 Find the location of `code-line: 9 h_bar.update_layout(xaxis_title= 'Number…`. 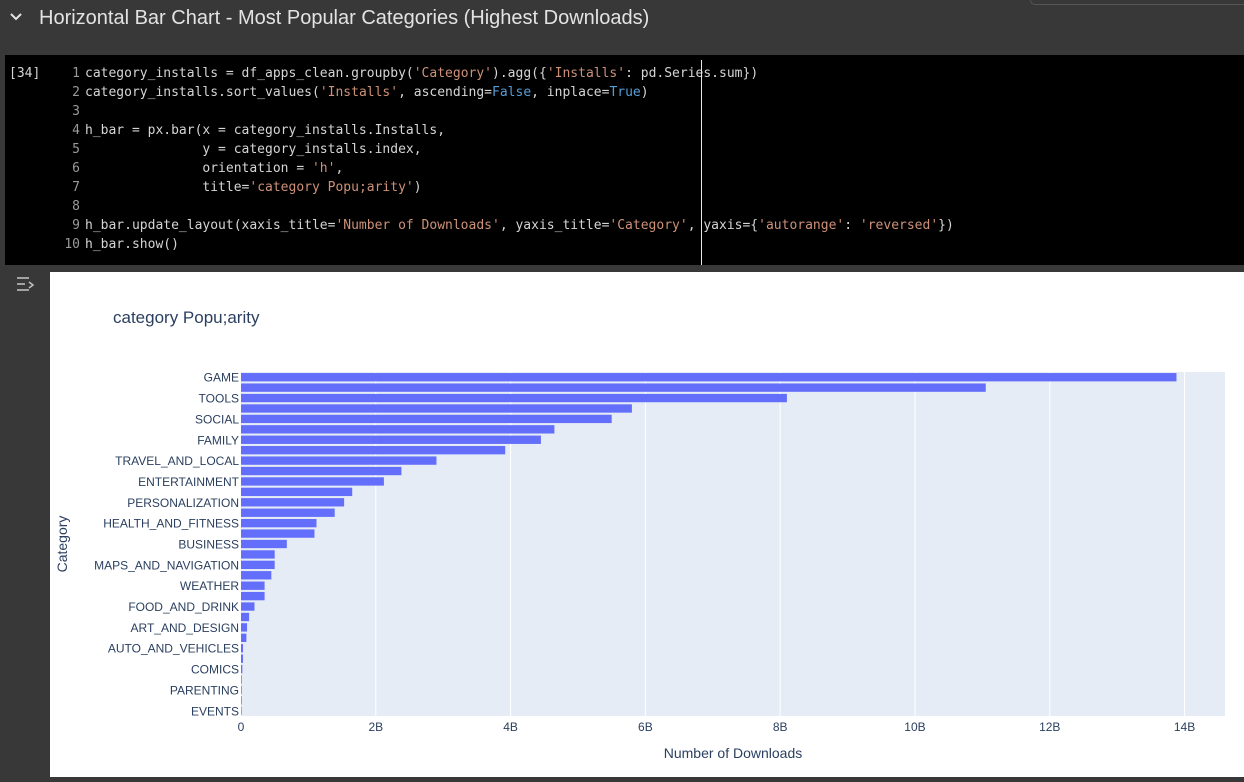

code-line: 9 h_bar.update_layout(xaxis_title= 'Number… is located at coordinates (508, 225).